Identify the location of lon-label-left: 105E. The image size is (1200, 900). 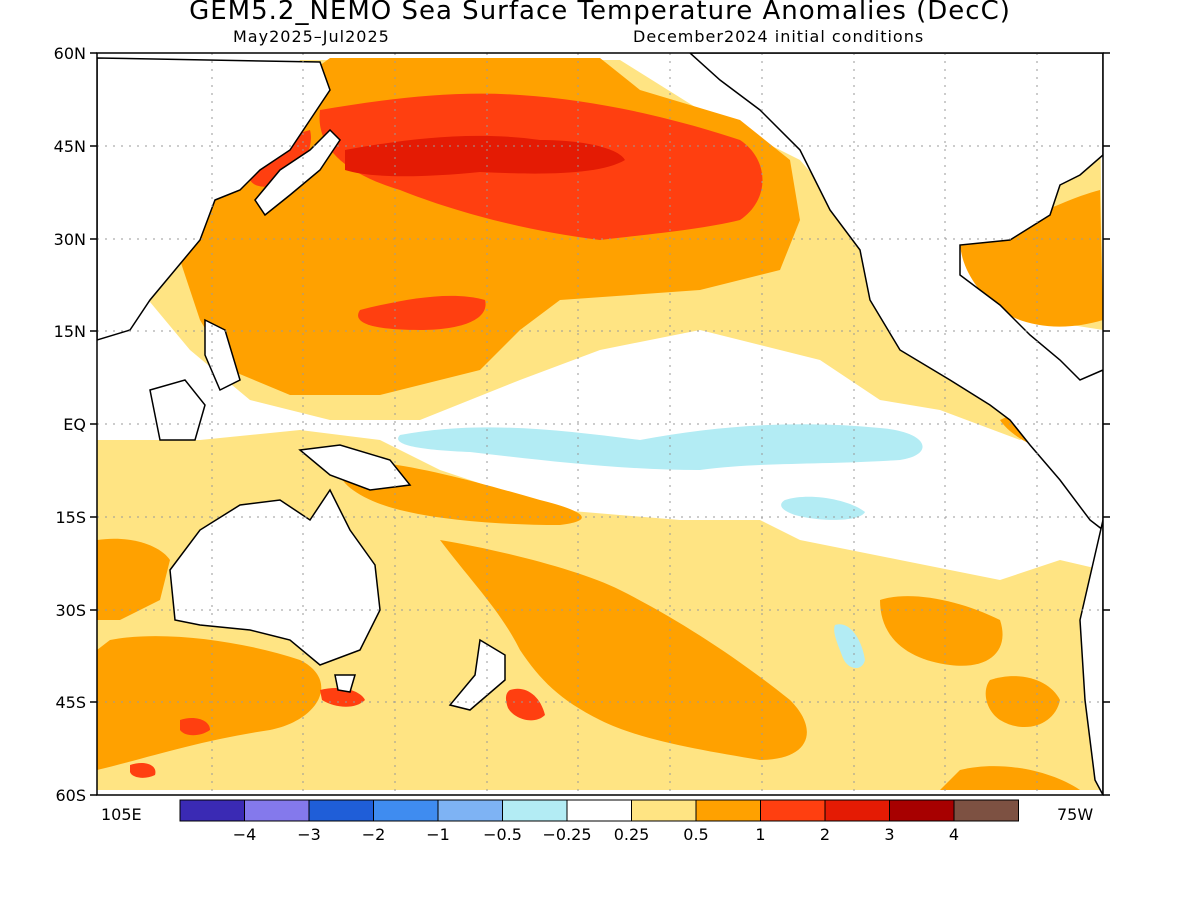
(121, 814).